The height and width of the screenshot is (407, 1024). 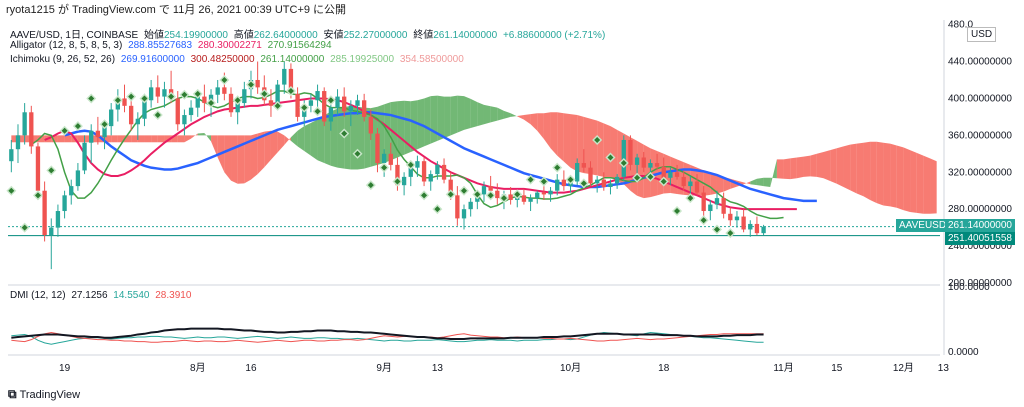 I want to click on currency-button: USD, so click(x=982, y=34).